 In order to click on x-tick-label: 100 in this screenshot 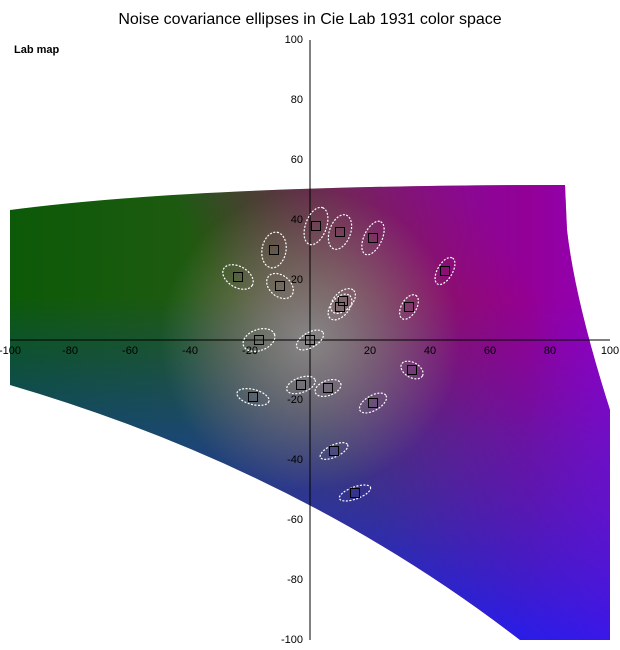, I will do `click(610, 351)`.